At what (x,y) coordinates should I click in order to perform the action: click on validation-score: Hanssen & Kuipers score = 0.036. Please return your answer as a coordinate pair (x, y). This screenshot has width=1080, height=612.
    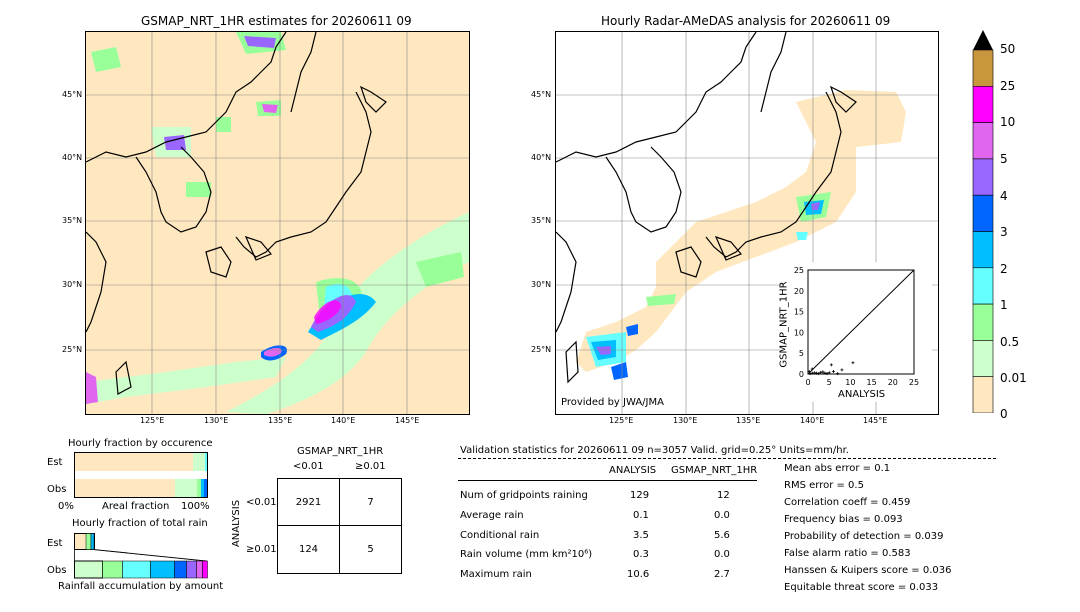
    Looking at the image, I should click on (868, 570).